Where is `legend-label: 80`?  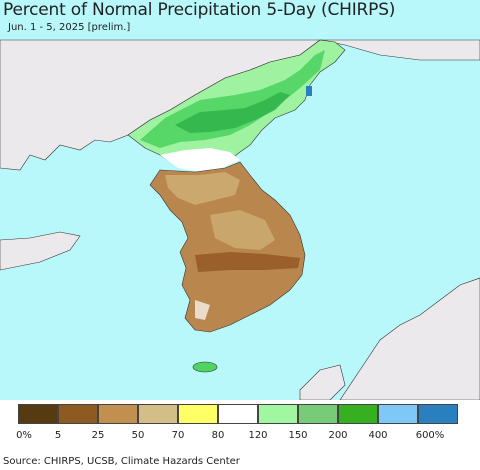
legend-label: 80 is located at coordinates (218, 435).